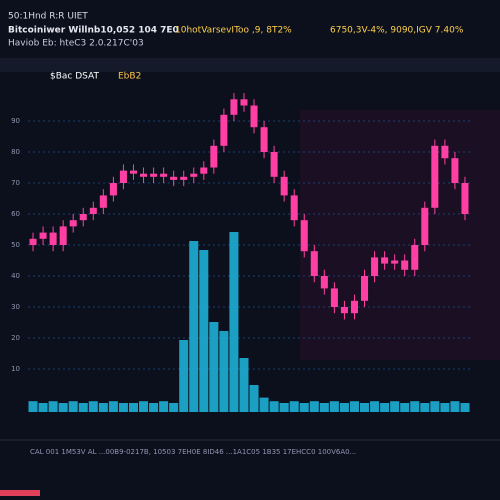 This screenshot has height=500, width=500. What do you see at coordinates (15, 369) in the screenshot?
I see `y-tick-label: 10` at bounding box center [15, 369].